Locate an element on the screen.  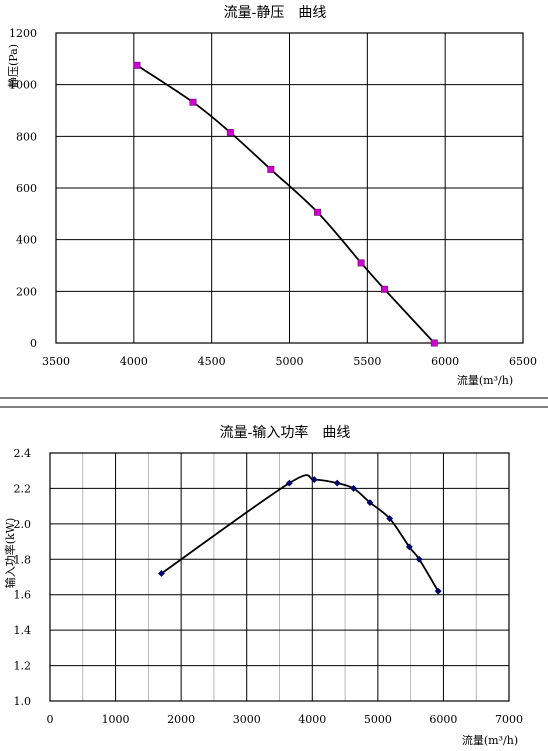
x-tick-label: 2000 is located at coordinates (181, 719).